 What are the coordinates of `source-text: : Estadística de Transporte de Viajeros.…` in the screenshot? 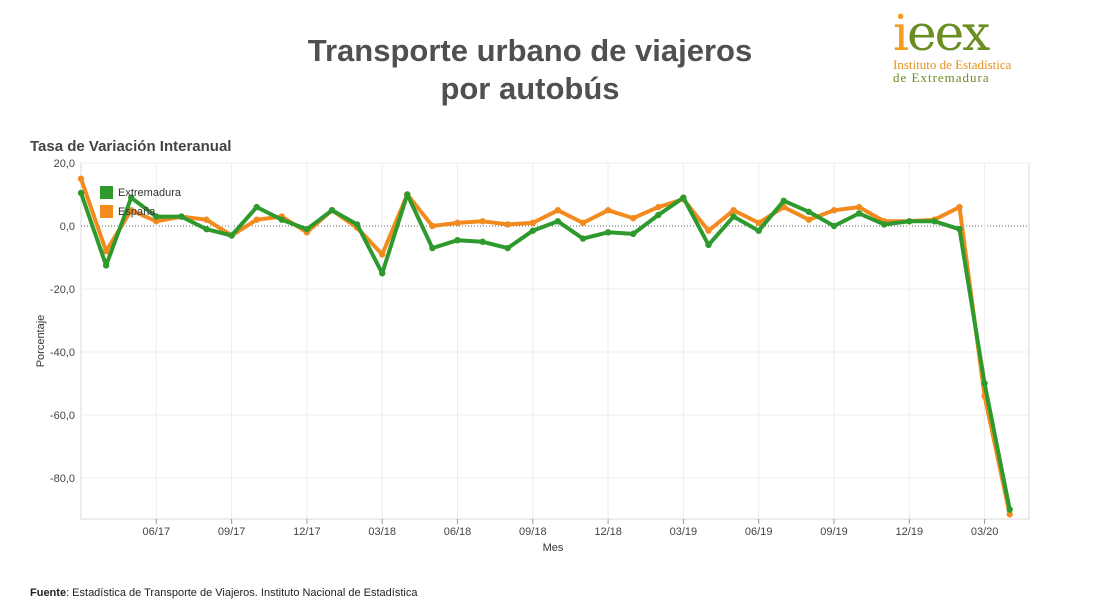 It's located at (242, 593).